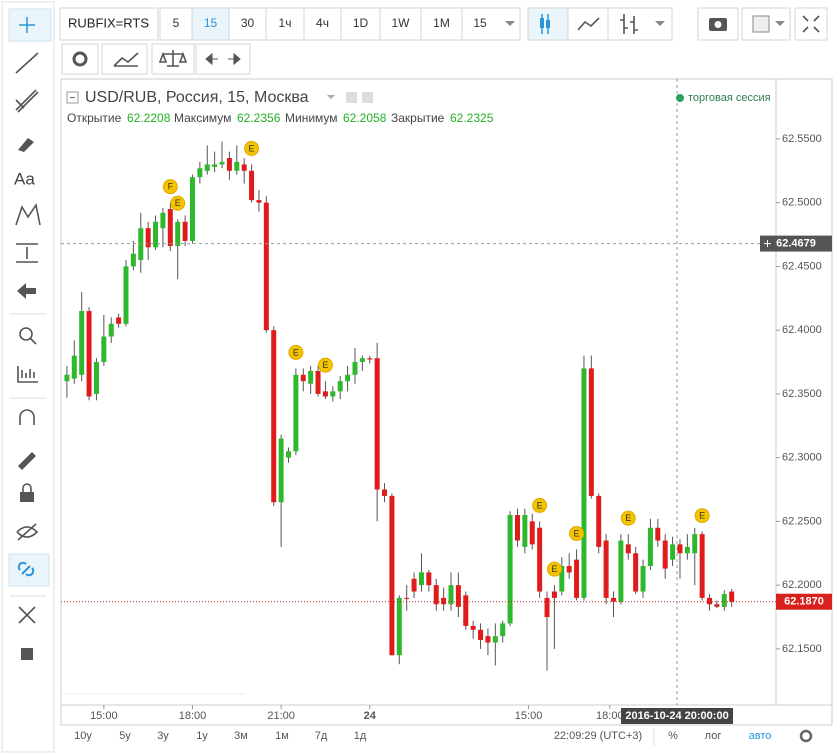 The image size is (835, 756). Describe the element at coordinates (109, 24) in the screenshot. I see `symbol-box` at that location.